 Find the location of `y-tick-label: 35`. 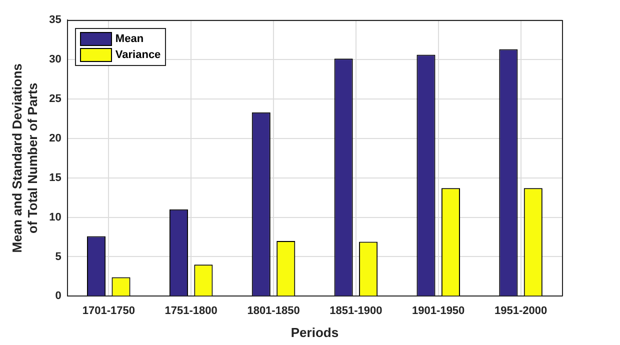

y-tick-label: 35 is located at coordinates (55, 20).